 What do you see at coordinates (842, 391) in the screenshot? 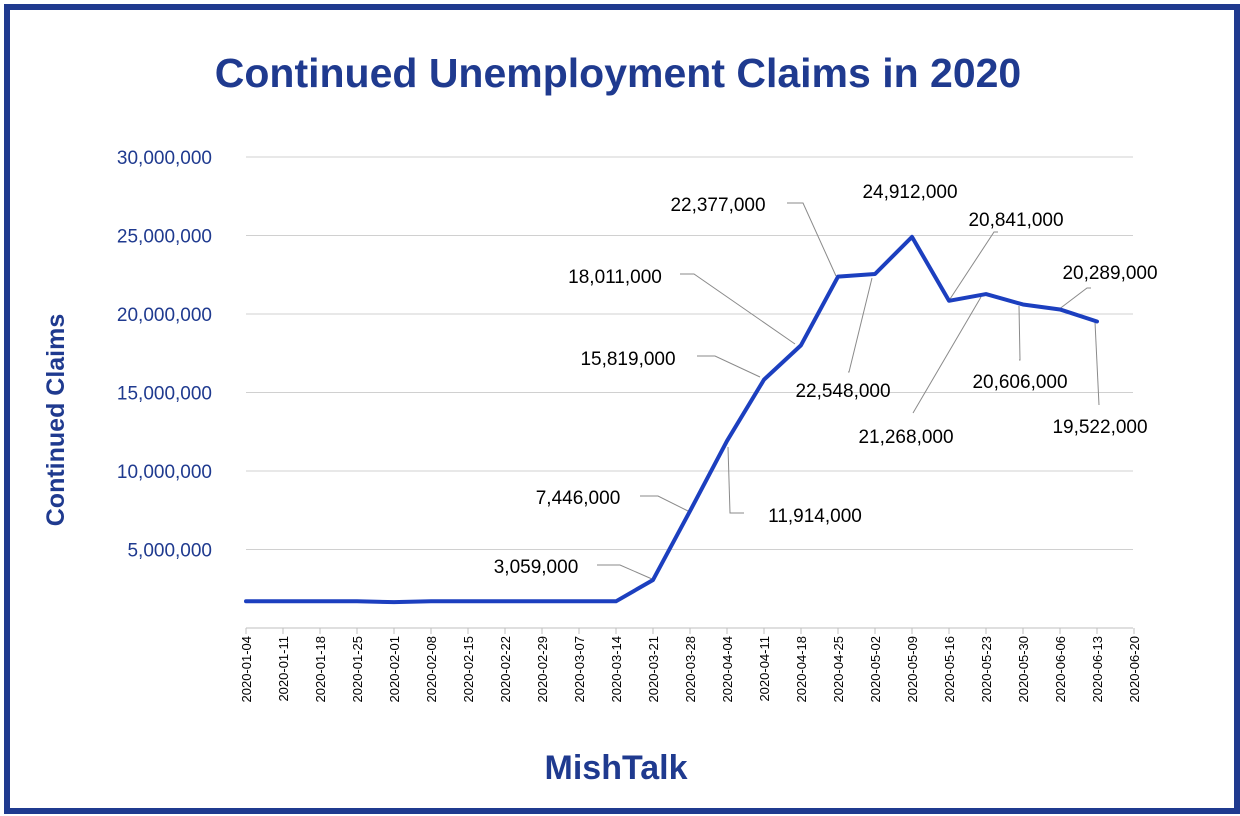
I see `data-label: 22,548,000` at bounding box center [842, 391].